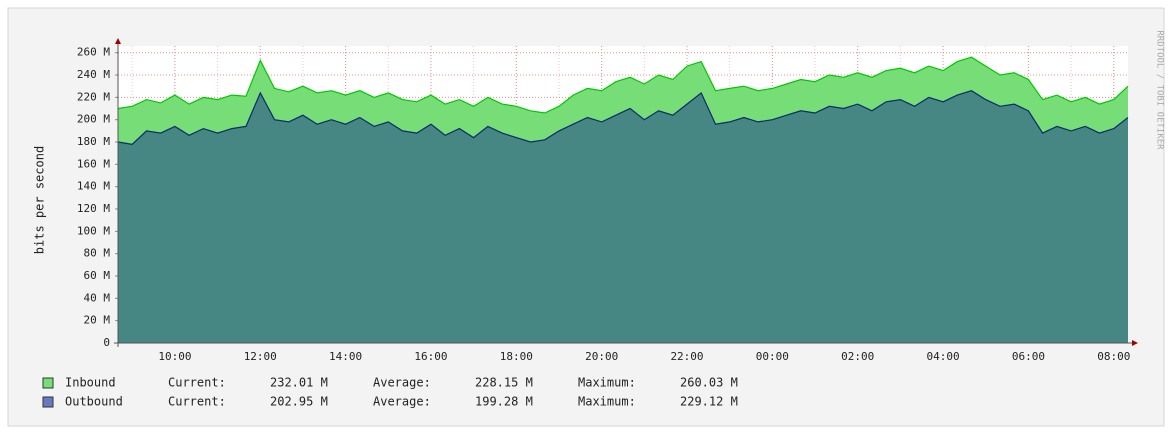 The image size is (1173, 432). What do you see at coordinates (1028, 356) in the screenshot?
I see `x-tick-label: 06:00` at bounding box center [1028, 356].